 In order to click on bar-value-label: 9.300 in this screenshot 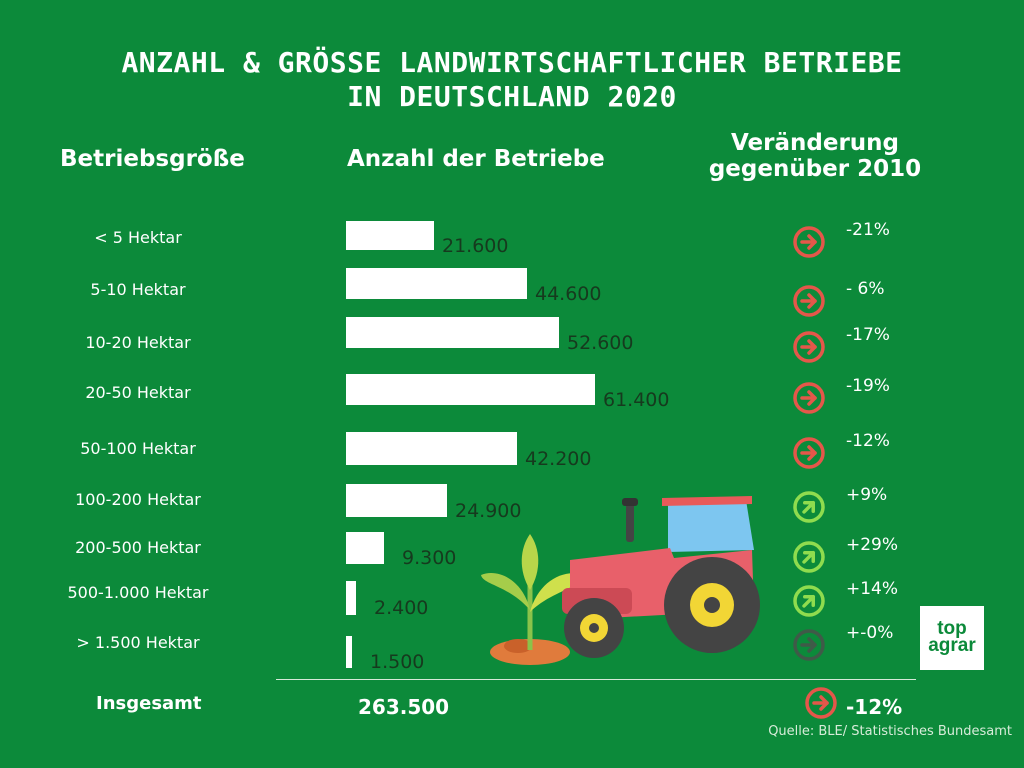, I will do `click(429, 558)`.